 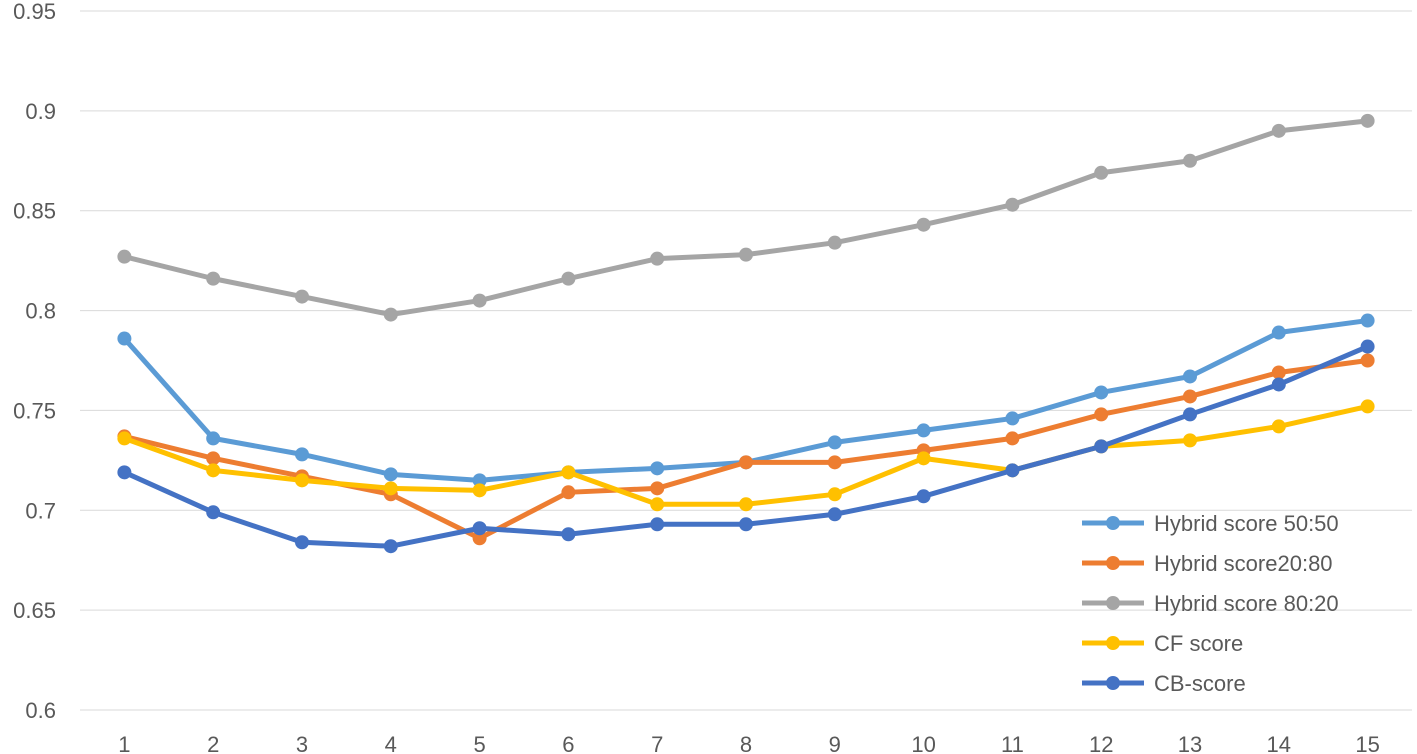 I want to click on y-axis-tick-labels: 0.6 0.65 0.7 0.75 0.8 0.85 0.9 0.95, so click(x=34, y=361).